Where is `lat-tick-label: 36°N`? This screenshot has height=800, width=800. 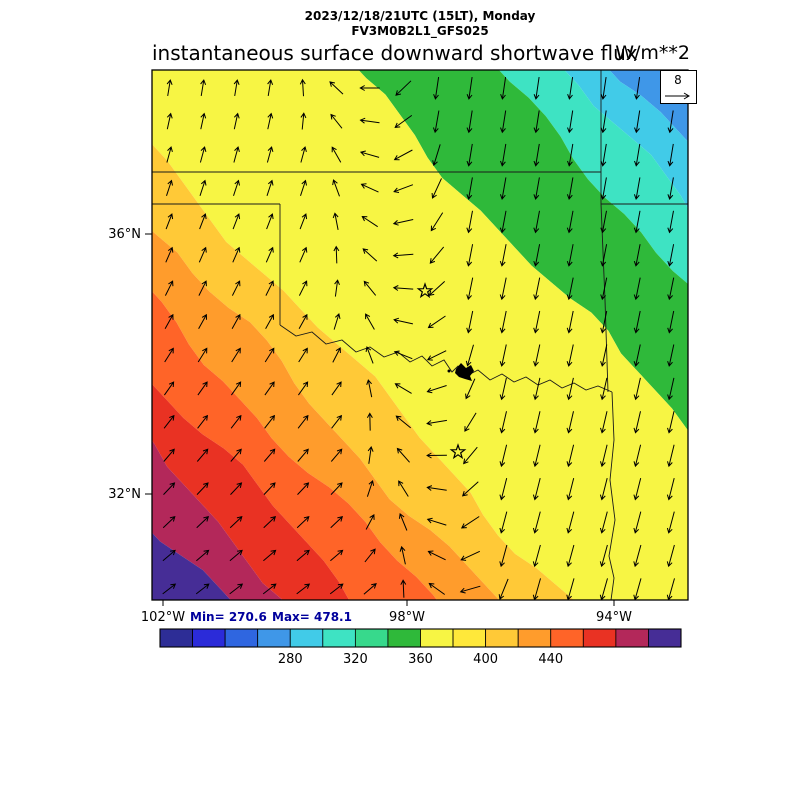
lat-tick-label: 36°N is located at coordinates (124, 234).